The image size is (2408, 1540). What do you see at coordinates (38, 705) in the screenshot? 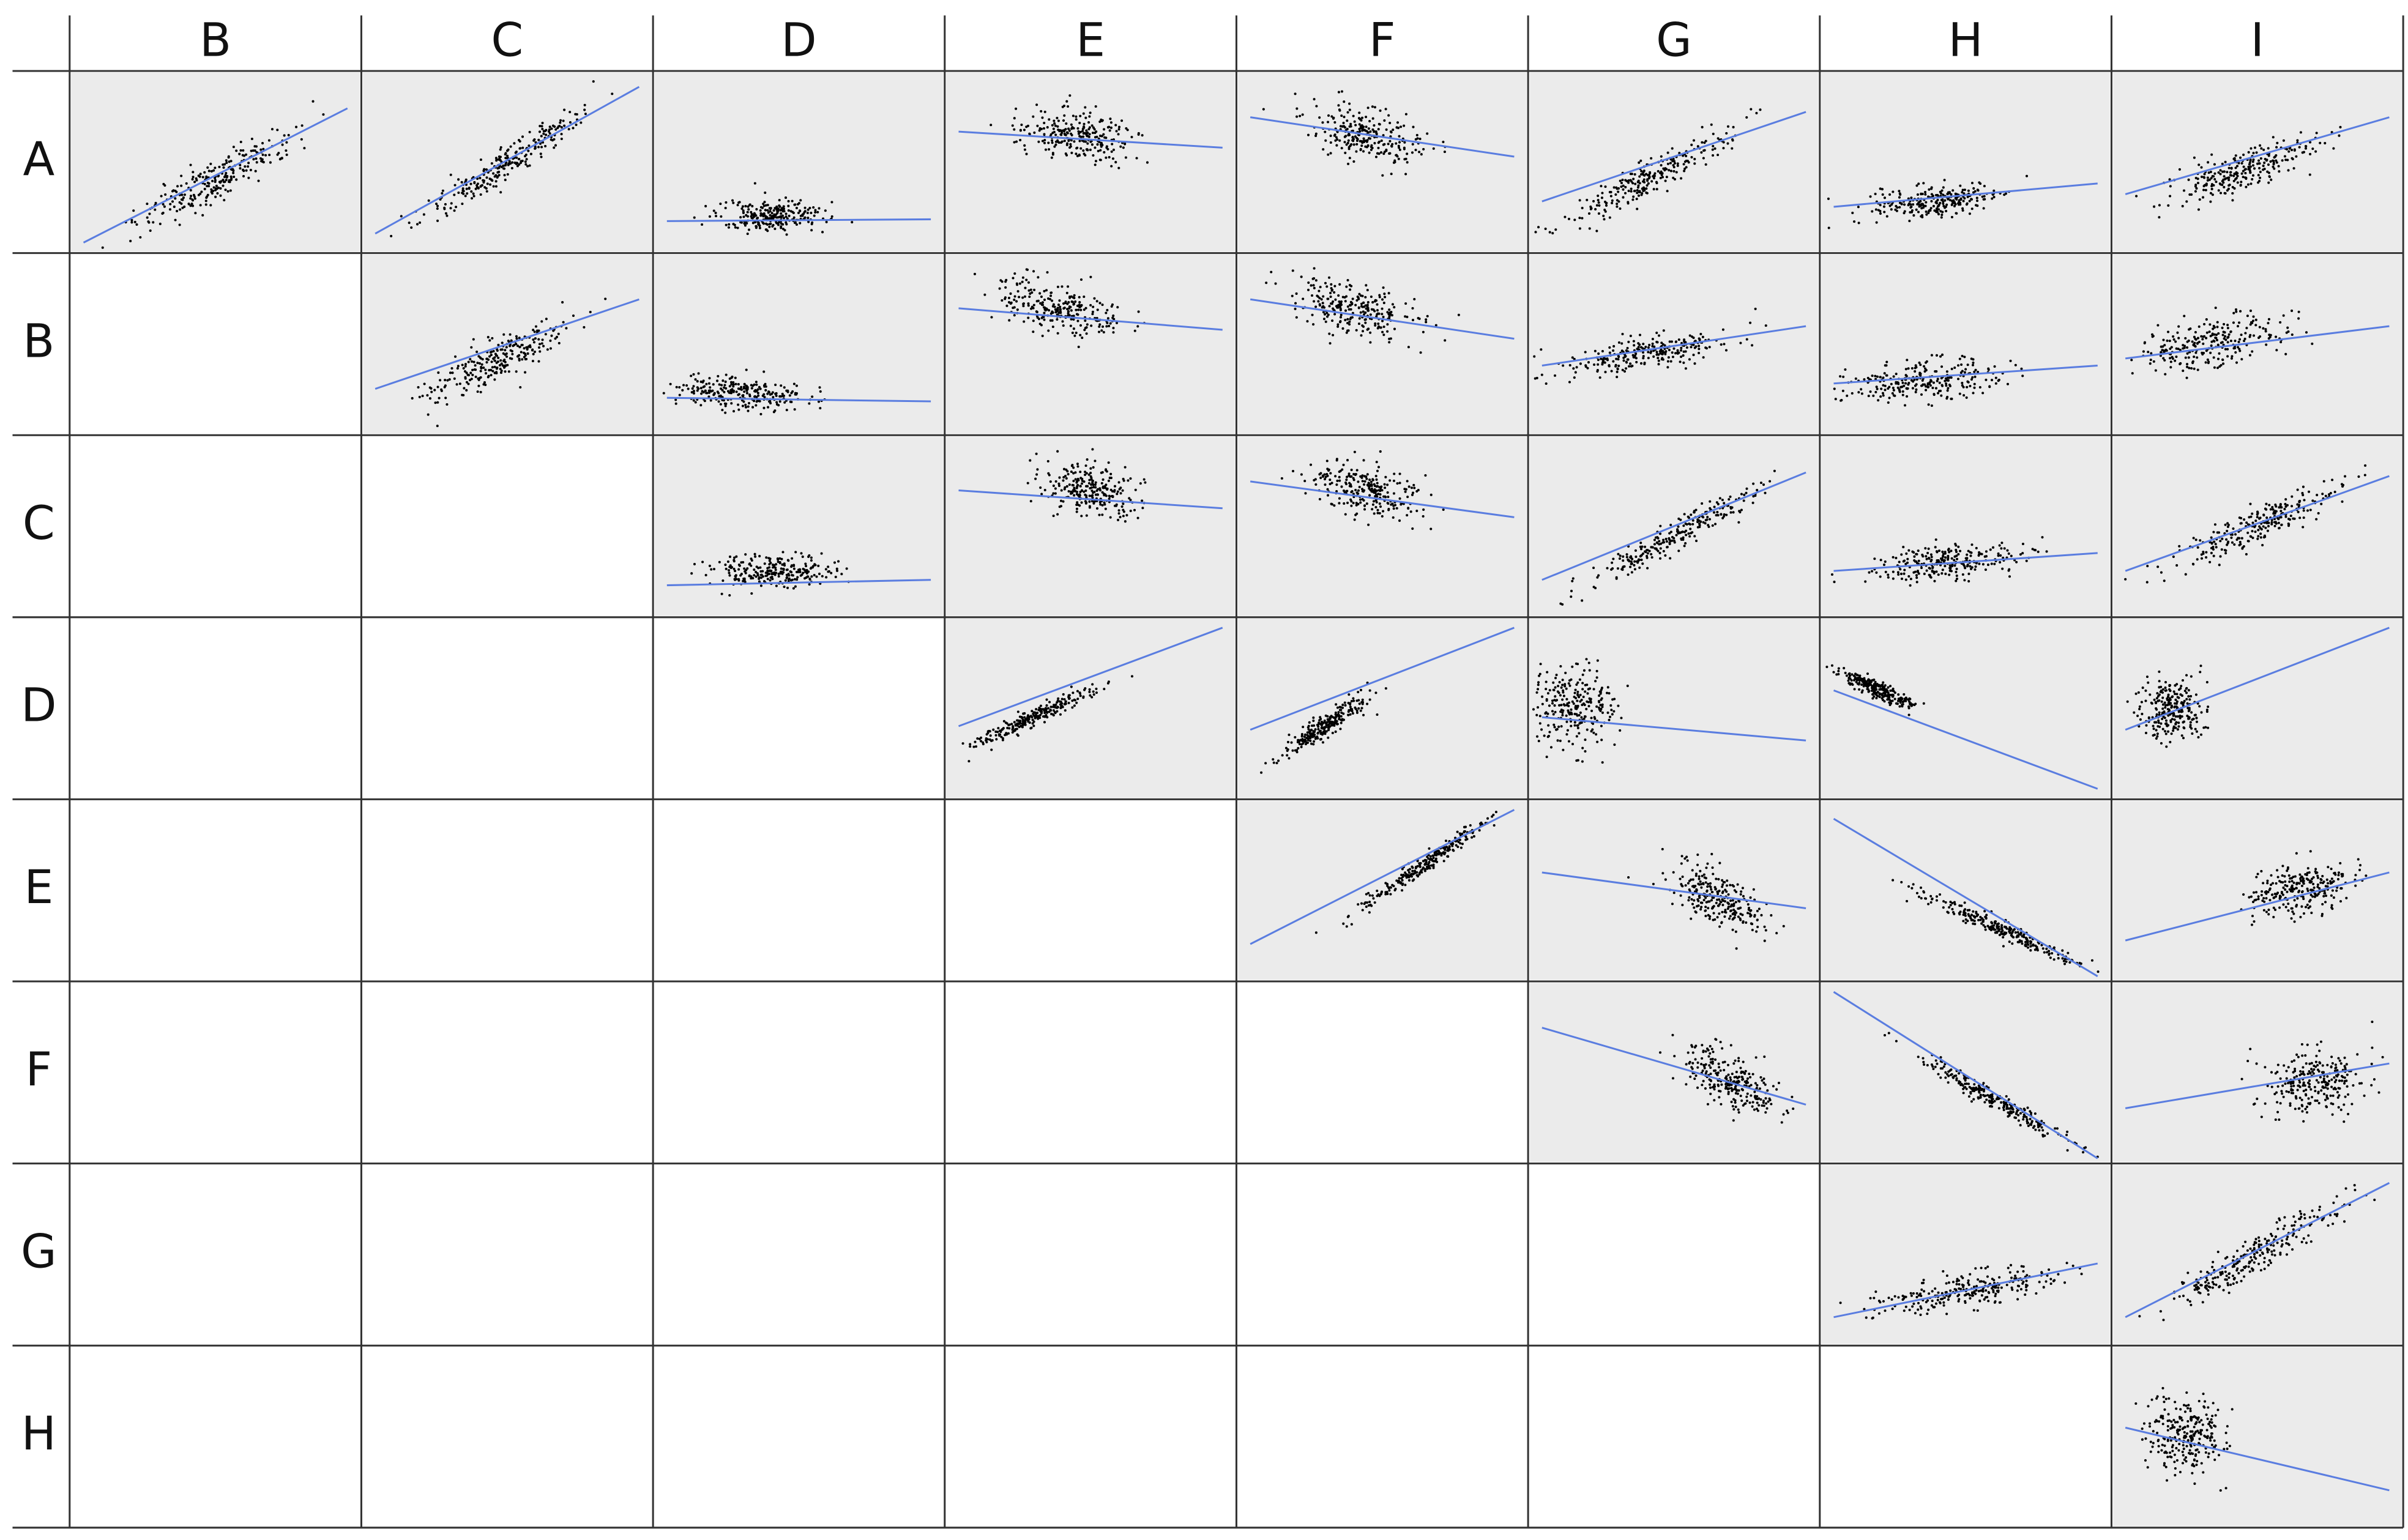
I see `row-header: D` at bounding box center [38, 705].